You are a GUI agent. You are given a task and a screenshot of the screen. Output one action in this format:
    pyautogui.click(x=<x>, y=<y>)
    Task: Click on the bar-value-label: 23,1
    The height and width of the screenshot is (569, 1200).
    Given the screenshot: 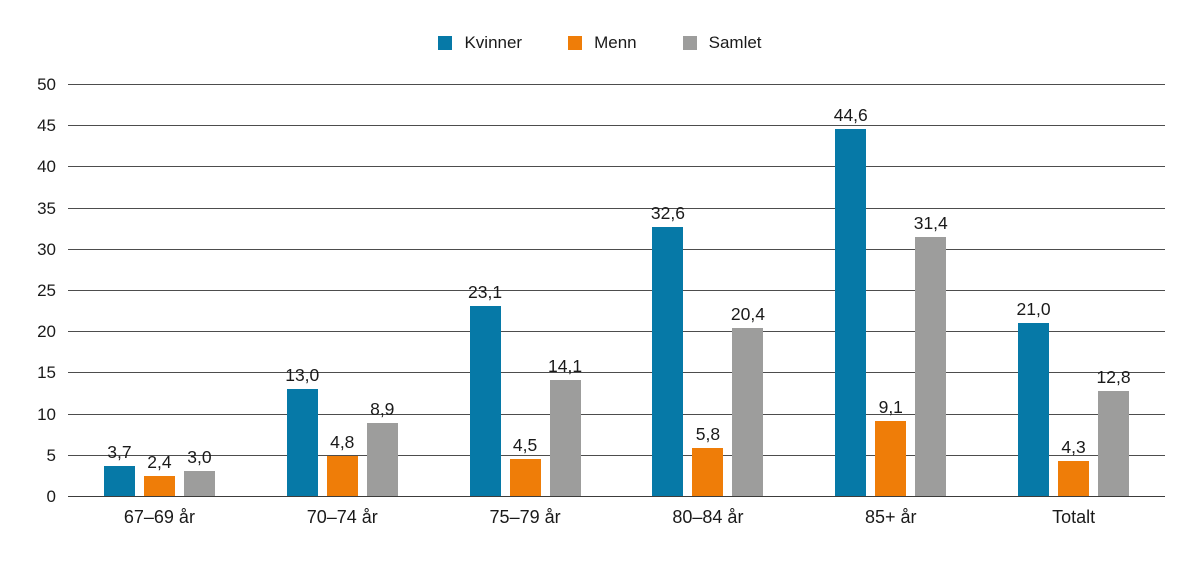 What is the action you would take?
    pyautogui.click(x=485, y=291)
    